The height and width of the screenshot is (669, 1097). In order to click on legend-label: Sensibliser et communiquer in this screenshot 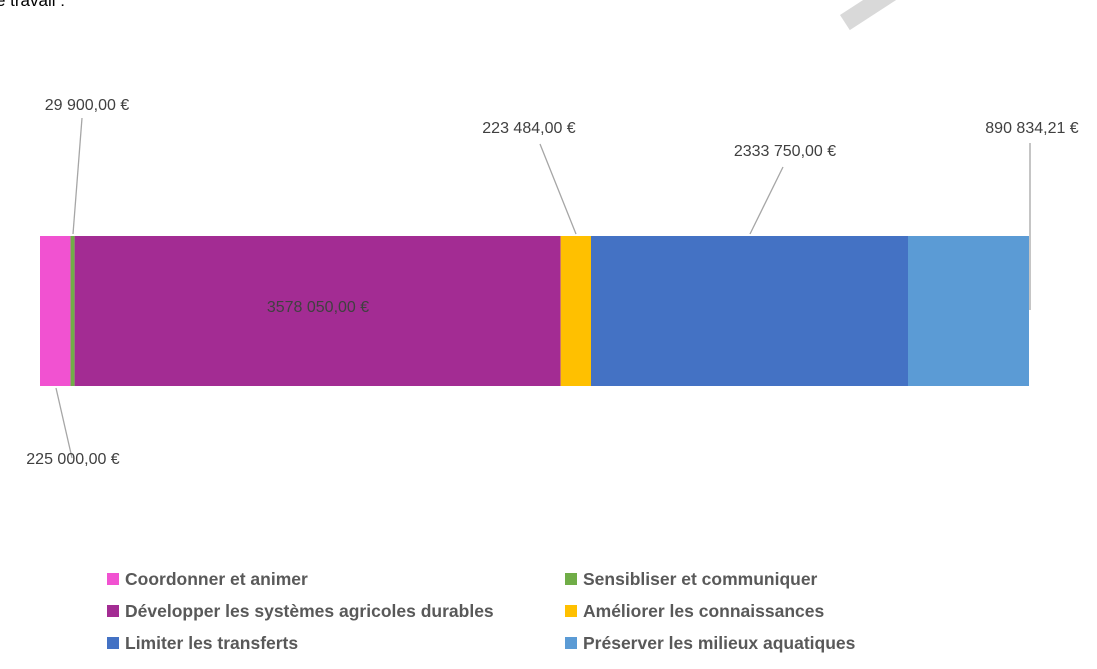, I will do `click(700, 578)`.